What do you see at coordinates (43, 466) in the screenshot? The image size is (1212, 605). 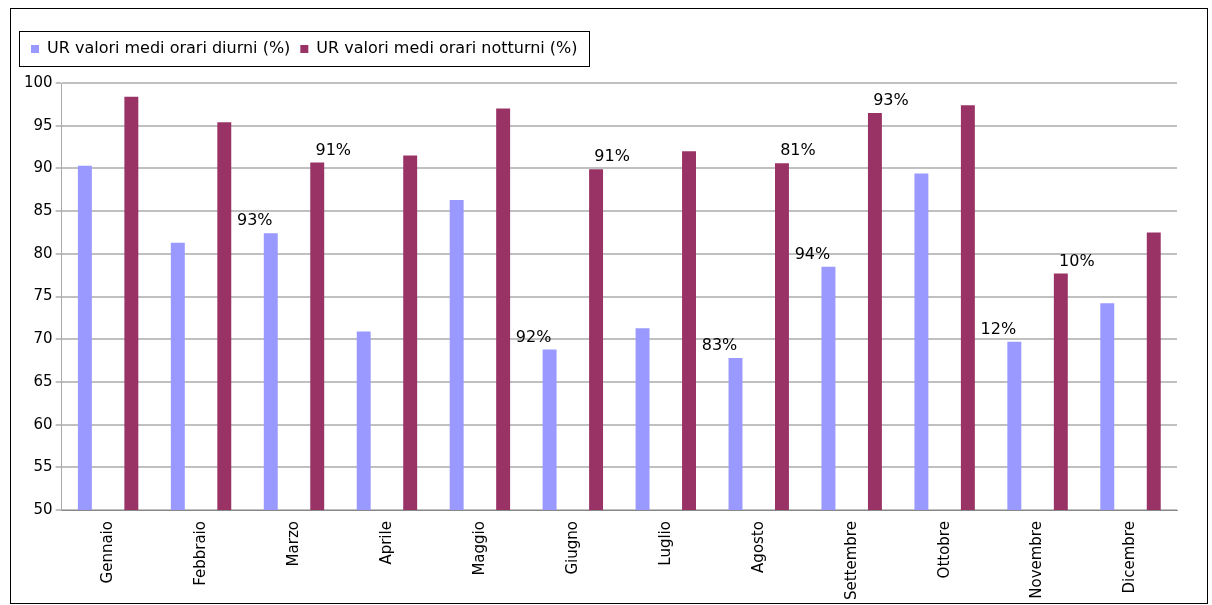 I see `y-tick-label: 55` at bounding box center [43, 466].